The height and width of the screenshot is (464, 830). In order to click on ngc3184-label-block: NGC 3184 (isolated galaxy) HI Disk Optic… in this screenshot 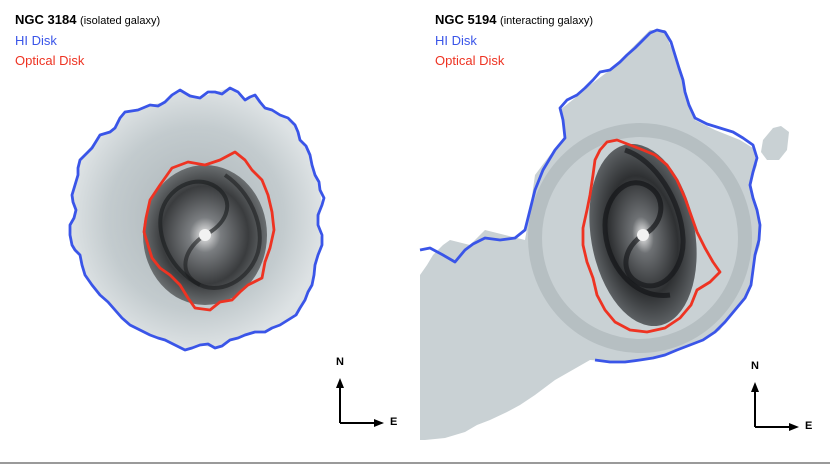, I will do `click(87, 40)`.